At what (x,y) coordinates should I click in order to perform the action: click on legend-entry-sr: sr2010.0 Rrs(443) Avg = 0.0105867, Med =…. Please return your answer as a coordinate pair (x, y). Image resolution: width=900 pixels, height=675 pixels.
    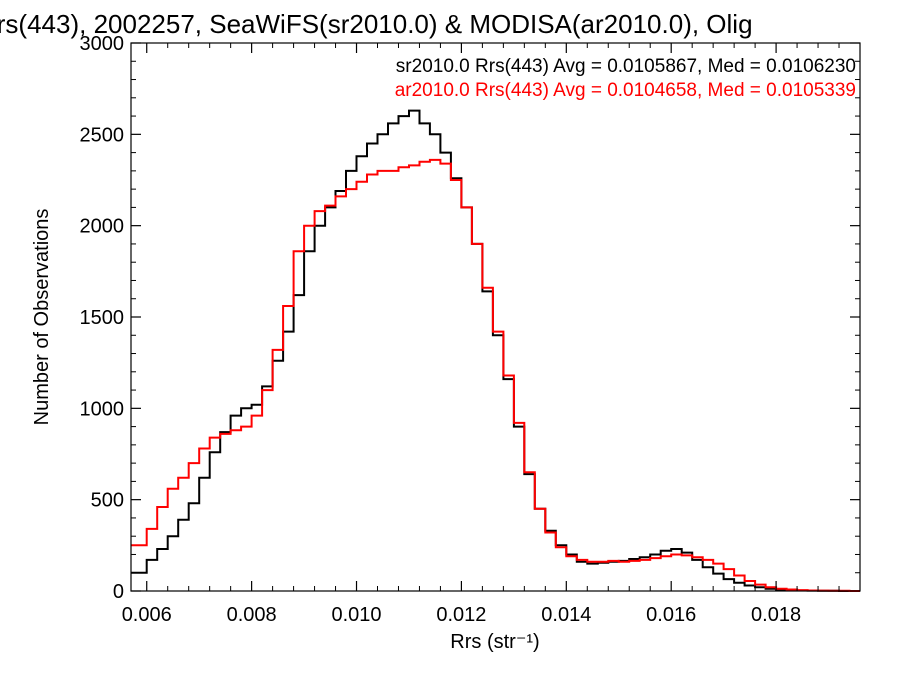
    Looking at the image, I should click on (626, 66).